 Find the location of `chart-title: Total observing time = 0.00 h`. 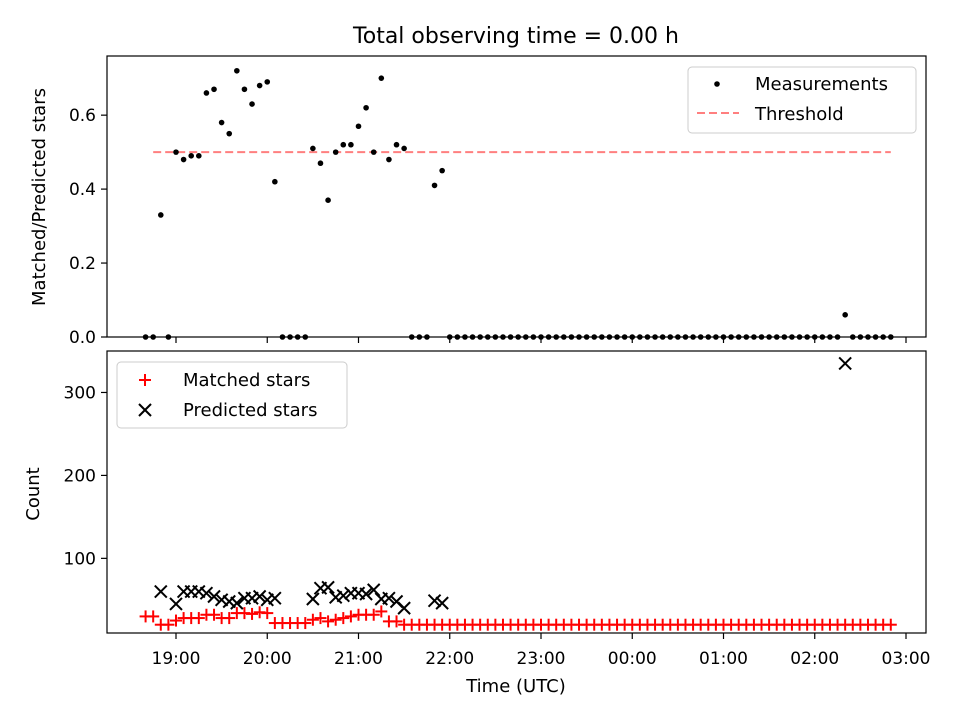

chart-title: Total observing time = 0.00 h is located at coordinates (515, 36).